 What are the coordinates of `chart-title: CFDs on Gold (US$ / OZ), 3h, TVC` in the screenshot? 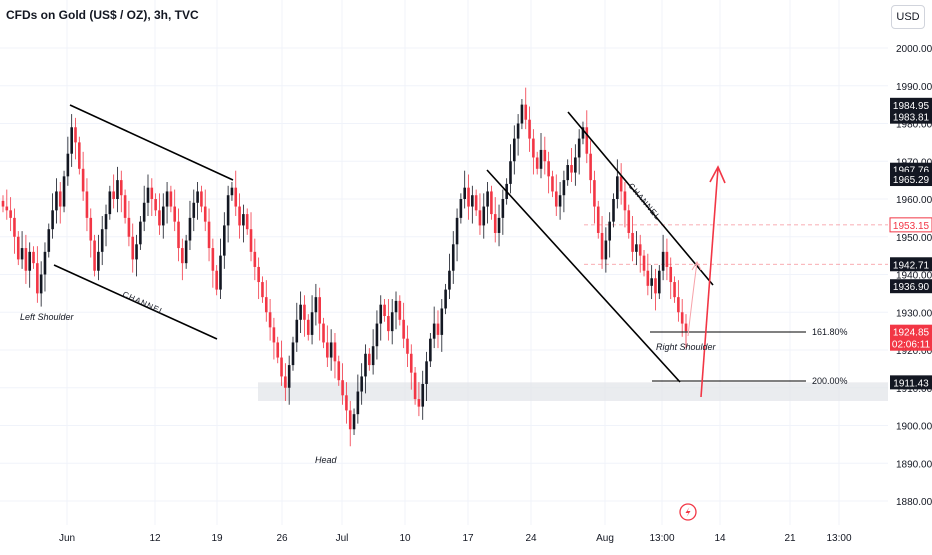 It's located at (102, 15).